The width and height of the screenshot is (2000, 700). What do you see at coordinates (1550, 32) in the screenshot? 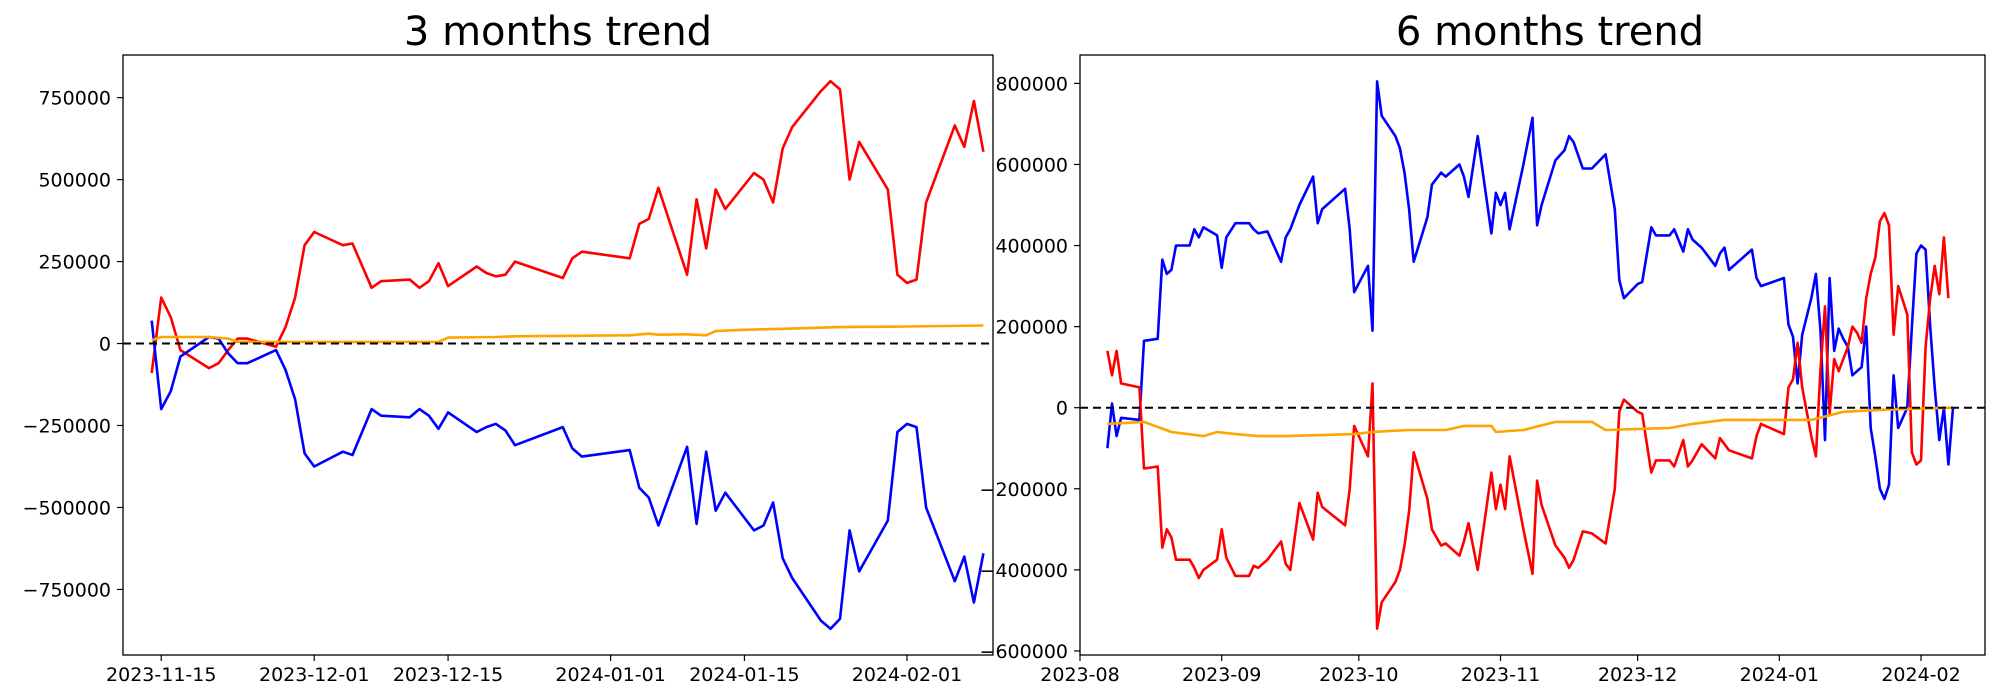
I see `chart-title: 6 months trend` at bounding box center [1550, 32].